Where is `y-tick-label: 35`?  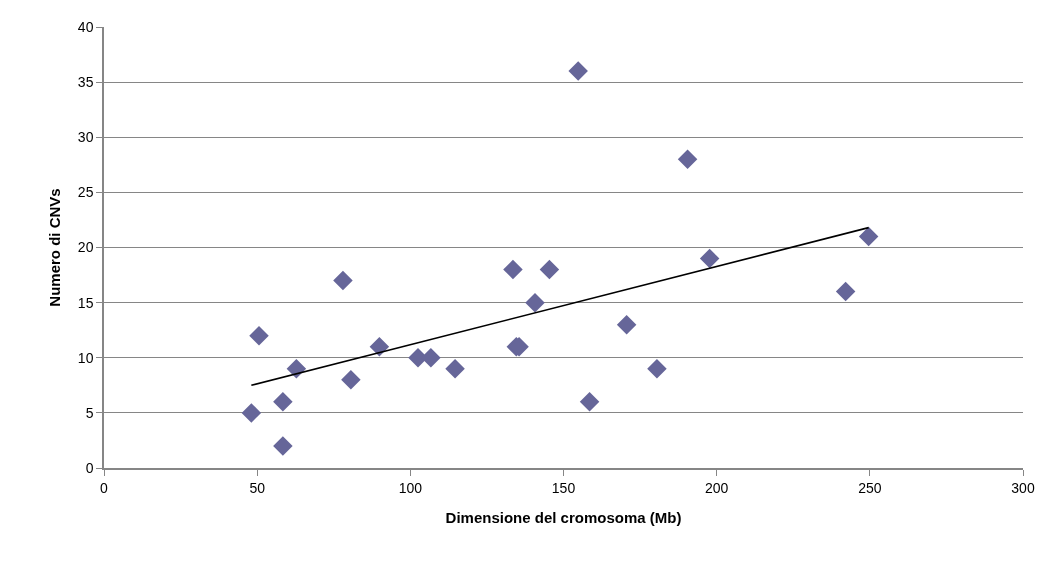
y-tick-label: 35 is located at coordinates (85, 82).